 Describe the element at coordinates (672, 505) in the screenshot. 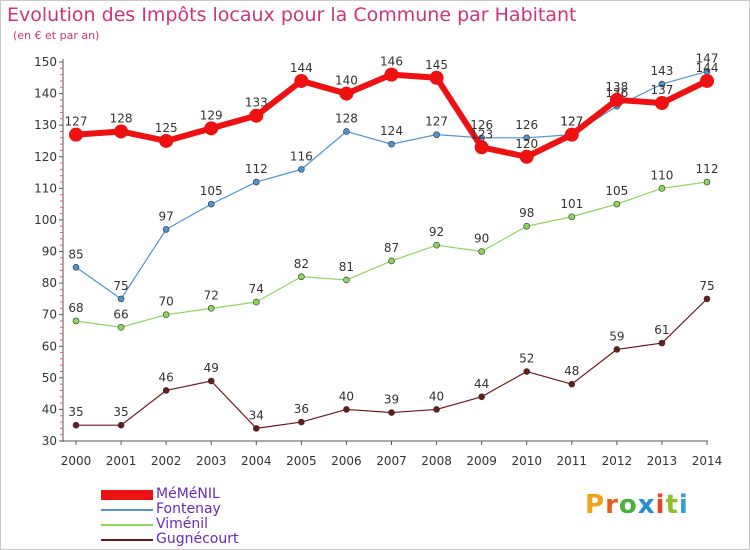

I see `logo-letter: t` at that location.